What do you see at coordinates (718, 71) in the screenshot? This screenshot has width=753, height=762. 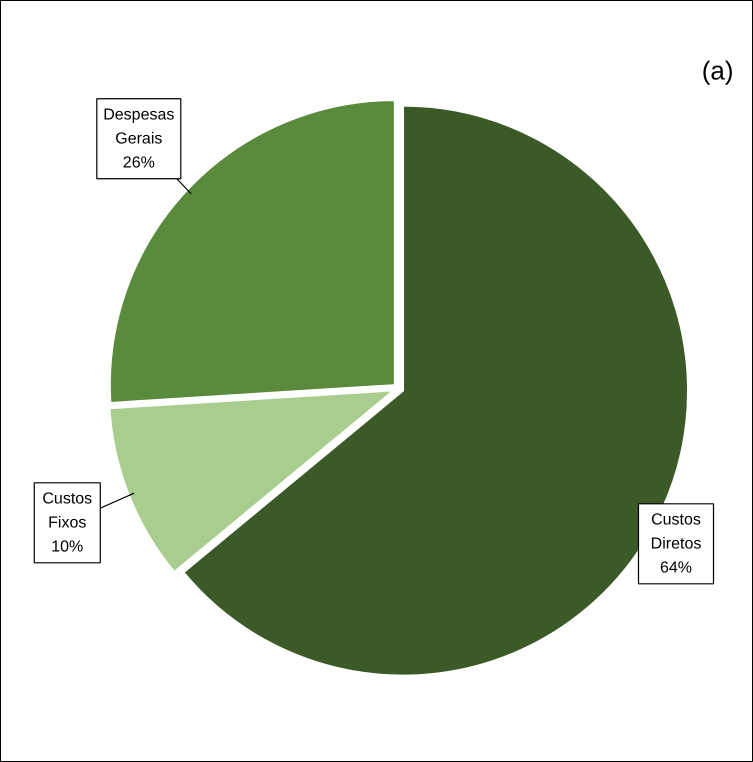 I see `text: (a)` at bounding box center [718, 71].